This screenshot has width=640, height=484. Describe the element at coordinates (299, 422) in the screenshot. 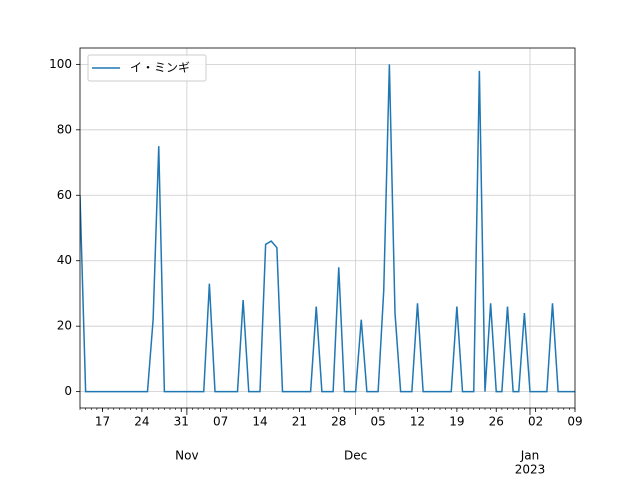

I see `x-tick-label: 21` at that location.